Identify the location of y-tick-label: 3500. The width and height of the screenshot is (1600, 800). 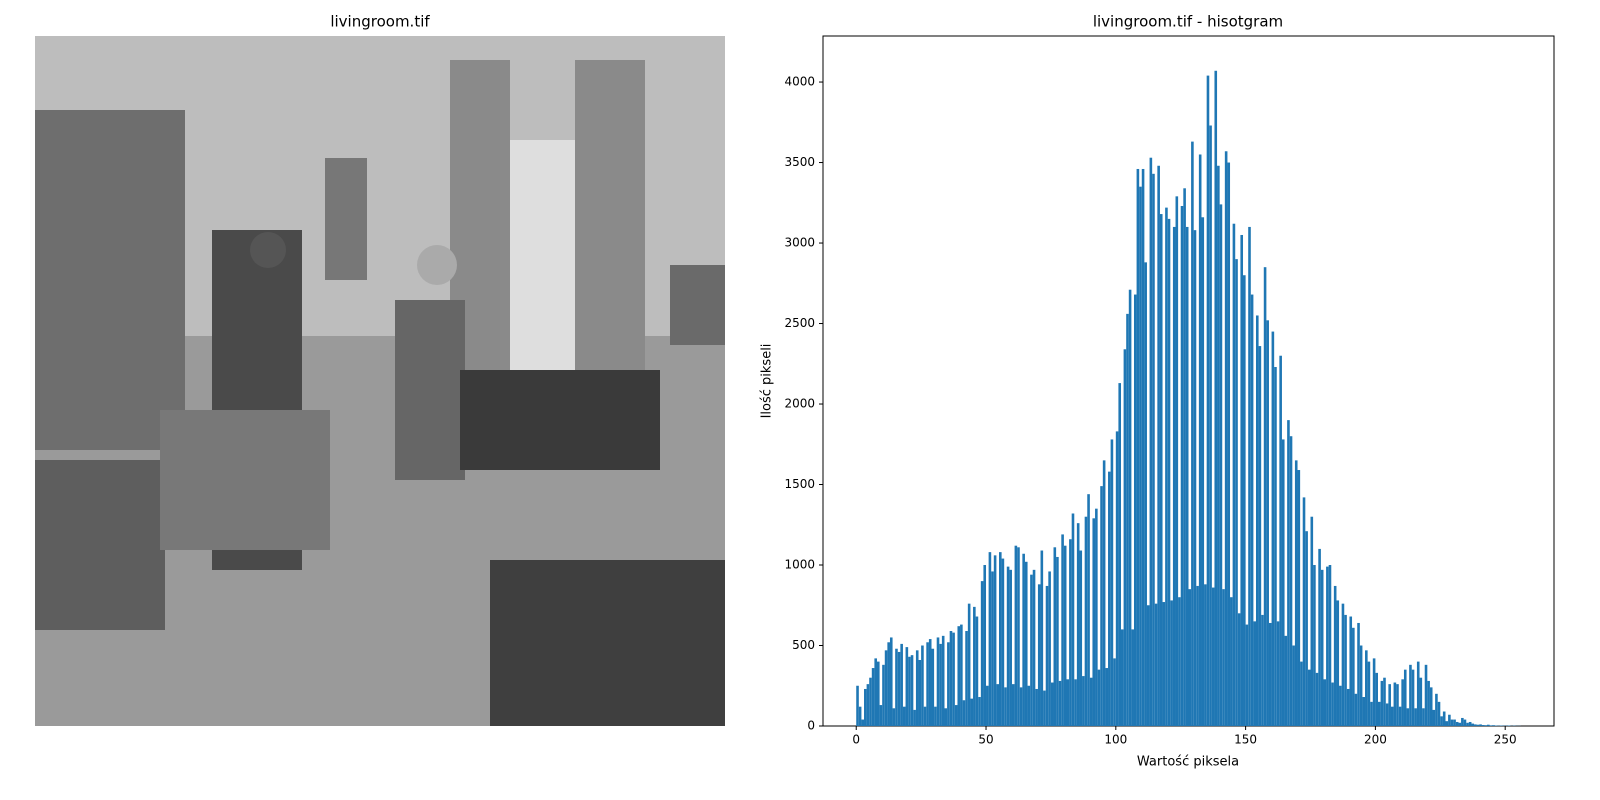
(799, 162).